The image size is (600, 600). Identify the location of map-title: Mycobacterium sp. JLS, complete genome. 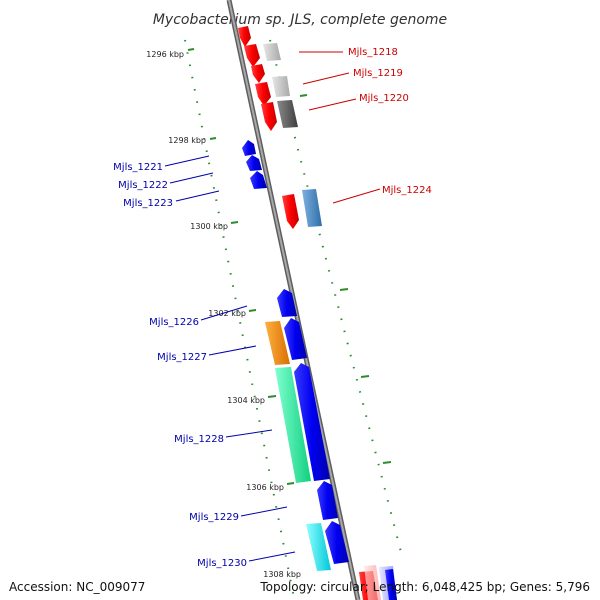
(300, 20).